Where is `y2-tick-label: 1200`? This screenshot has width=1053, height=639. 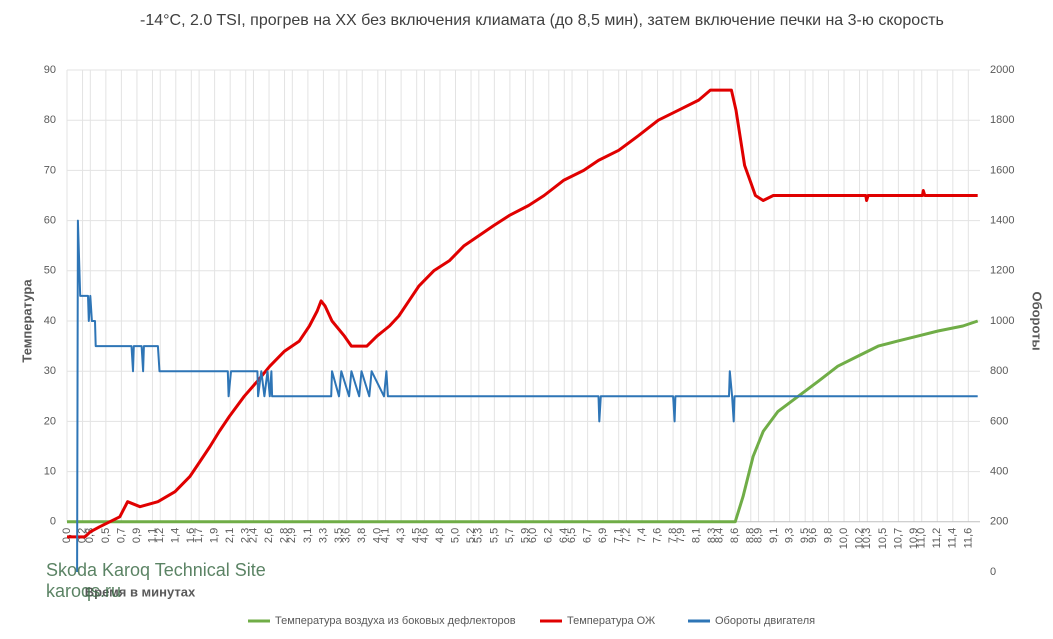 y2-tick-label: 1200 is located at coordinates (1002, 271).